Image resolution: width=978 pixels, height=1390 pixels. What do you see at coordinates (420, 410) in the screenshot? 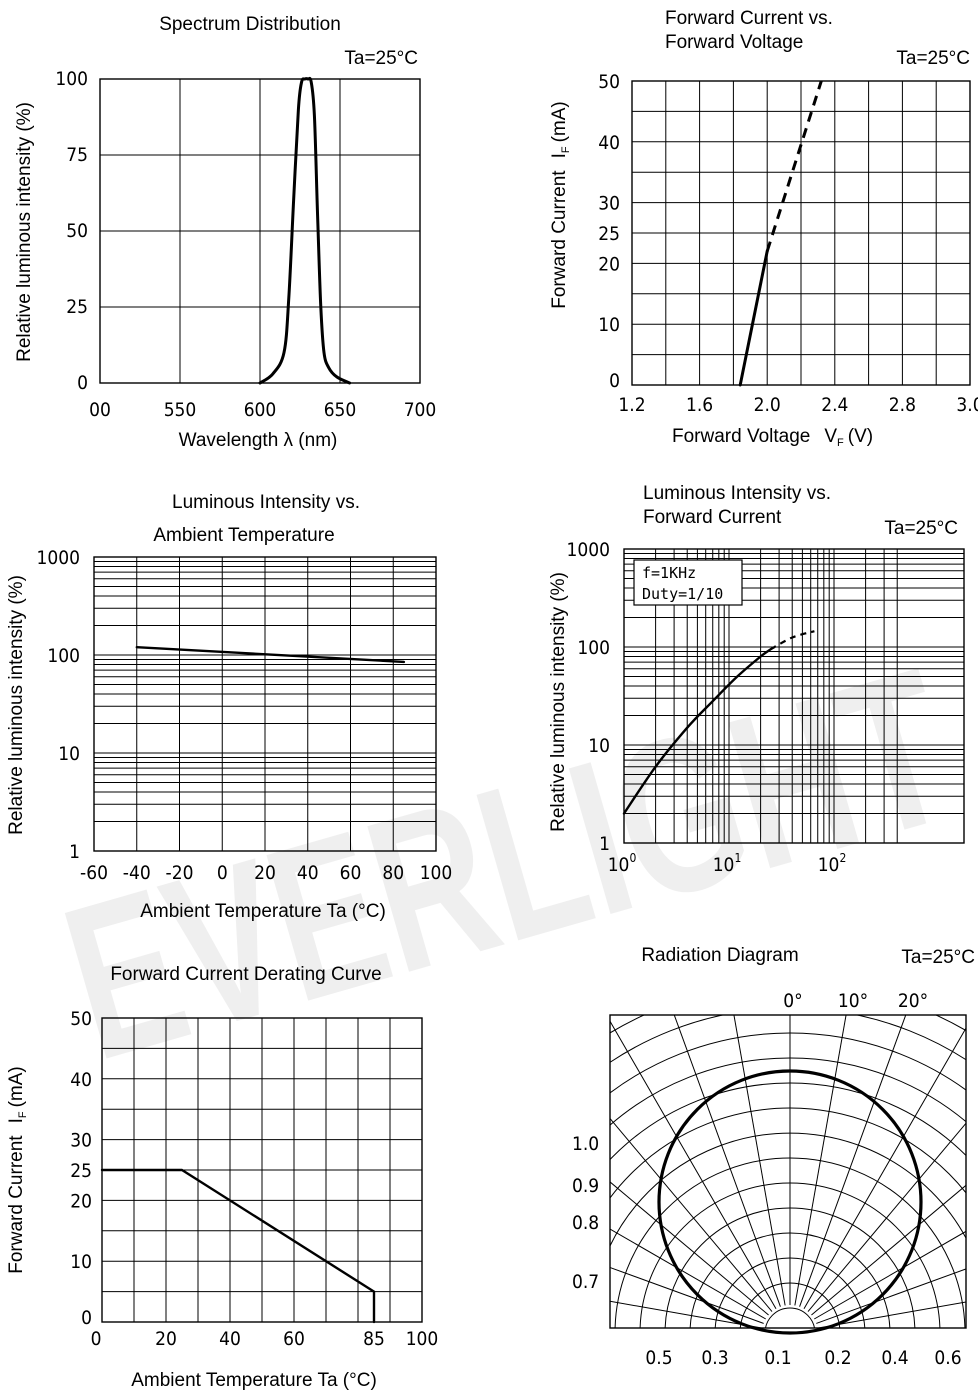
I see `spectrum-xtick-4: 700` at bounding box center [420, 410].